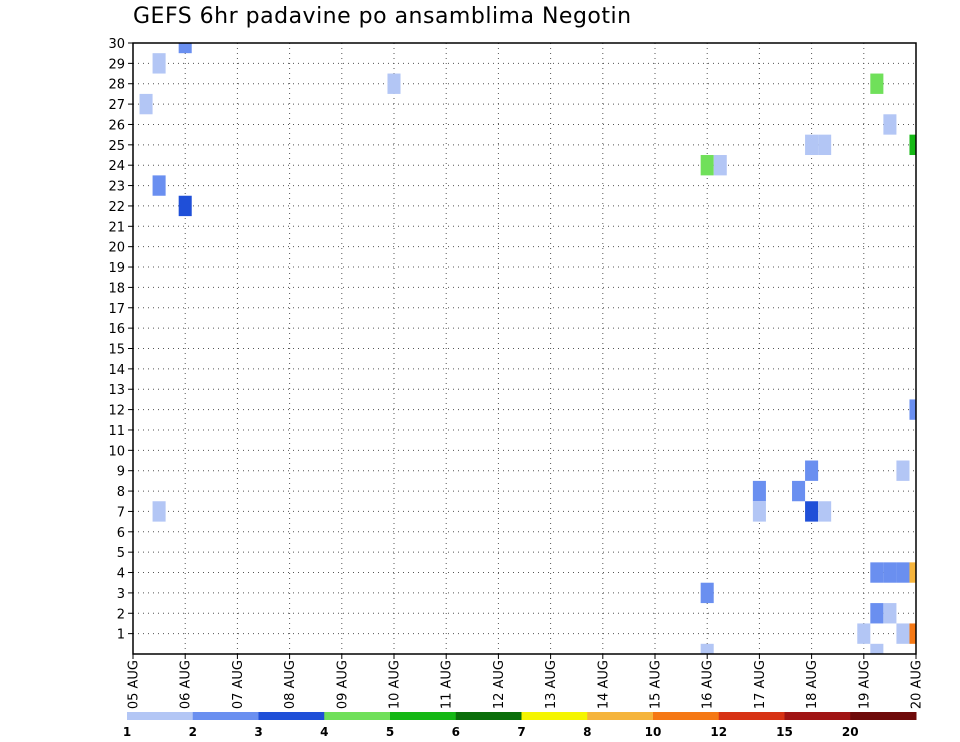 The image size is (960, 742). What do you see at coordinates (116, 431) in the screenshot?
I see `y-tick-label: 11` at bounding box center [116, 431].